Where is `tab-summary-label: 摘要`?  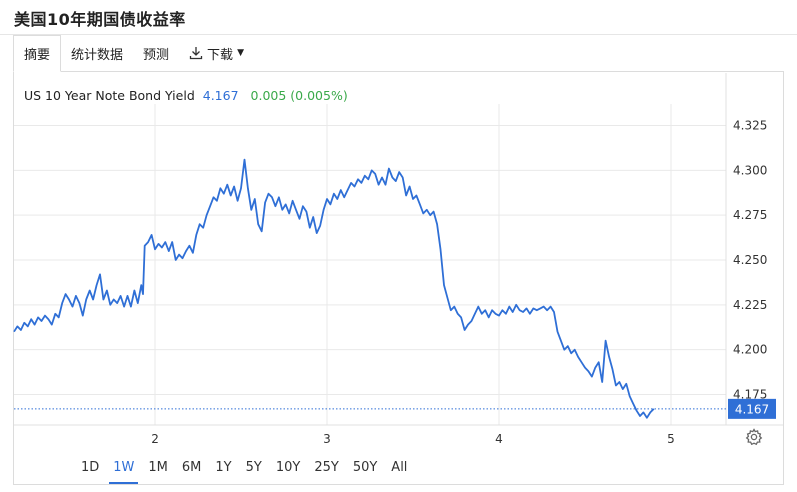 tab-summary-label: 摘要 is located at coordinates (37, 55).